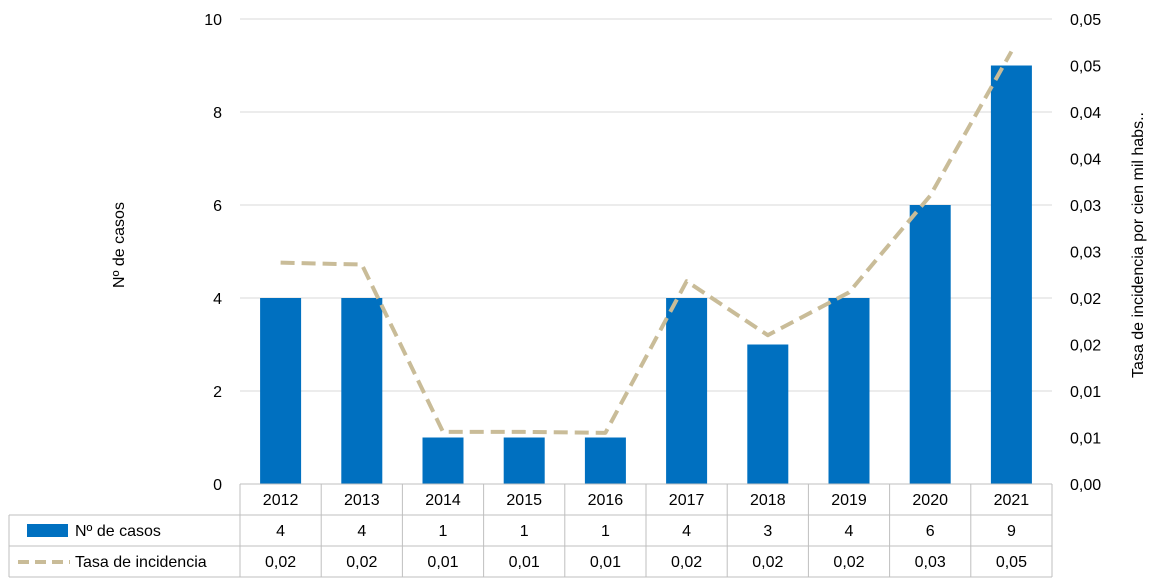 The width and height of the screenshot is (1156, 579). Describe the element at coordinates (524, 500) in the screenshot. I see `x-tick-label: 2015` at that location.